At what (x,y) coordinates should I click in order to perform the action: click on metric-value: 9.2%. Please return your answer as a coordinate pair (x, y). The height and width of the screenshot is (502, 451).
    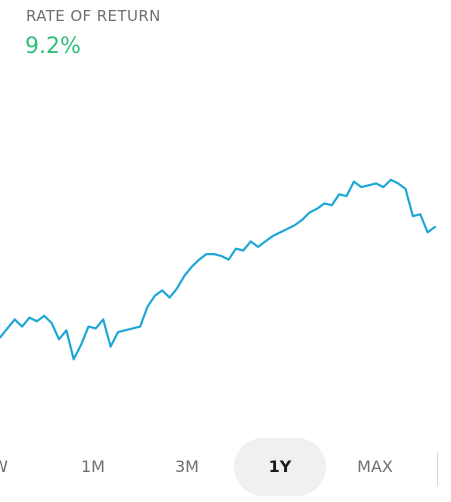
    Looking at the image, I should click on (53, 46).